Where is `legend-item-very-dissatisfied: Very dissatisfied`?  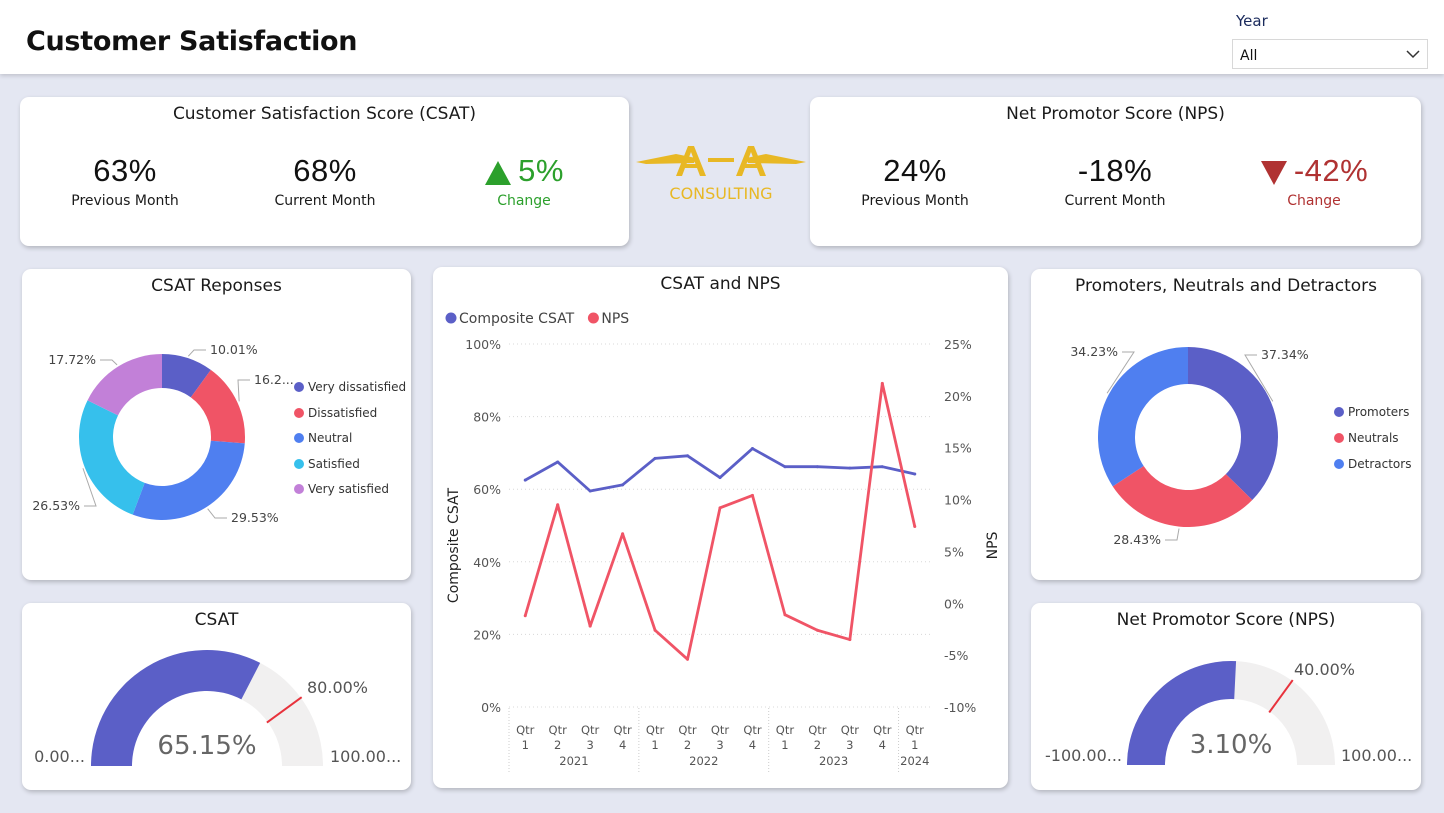 legend-item-very-dissatisfied: Very dissatisfied is located at coordinates (350, 387).